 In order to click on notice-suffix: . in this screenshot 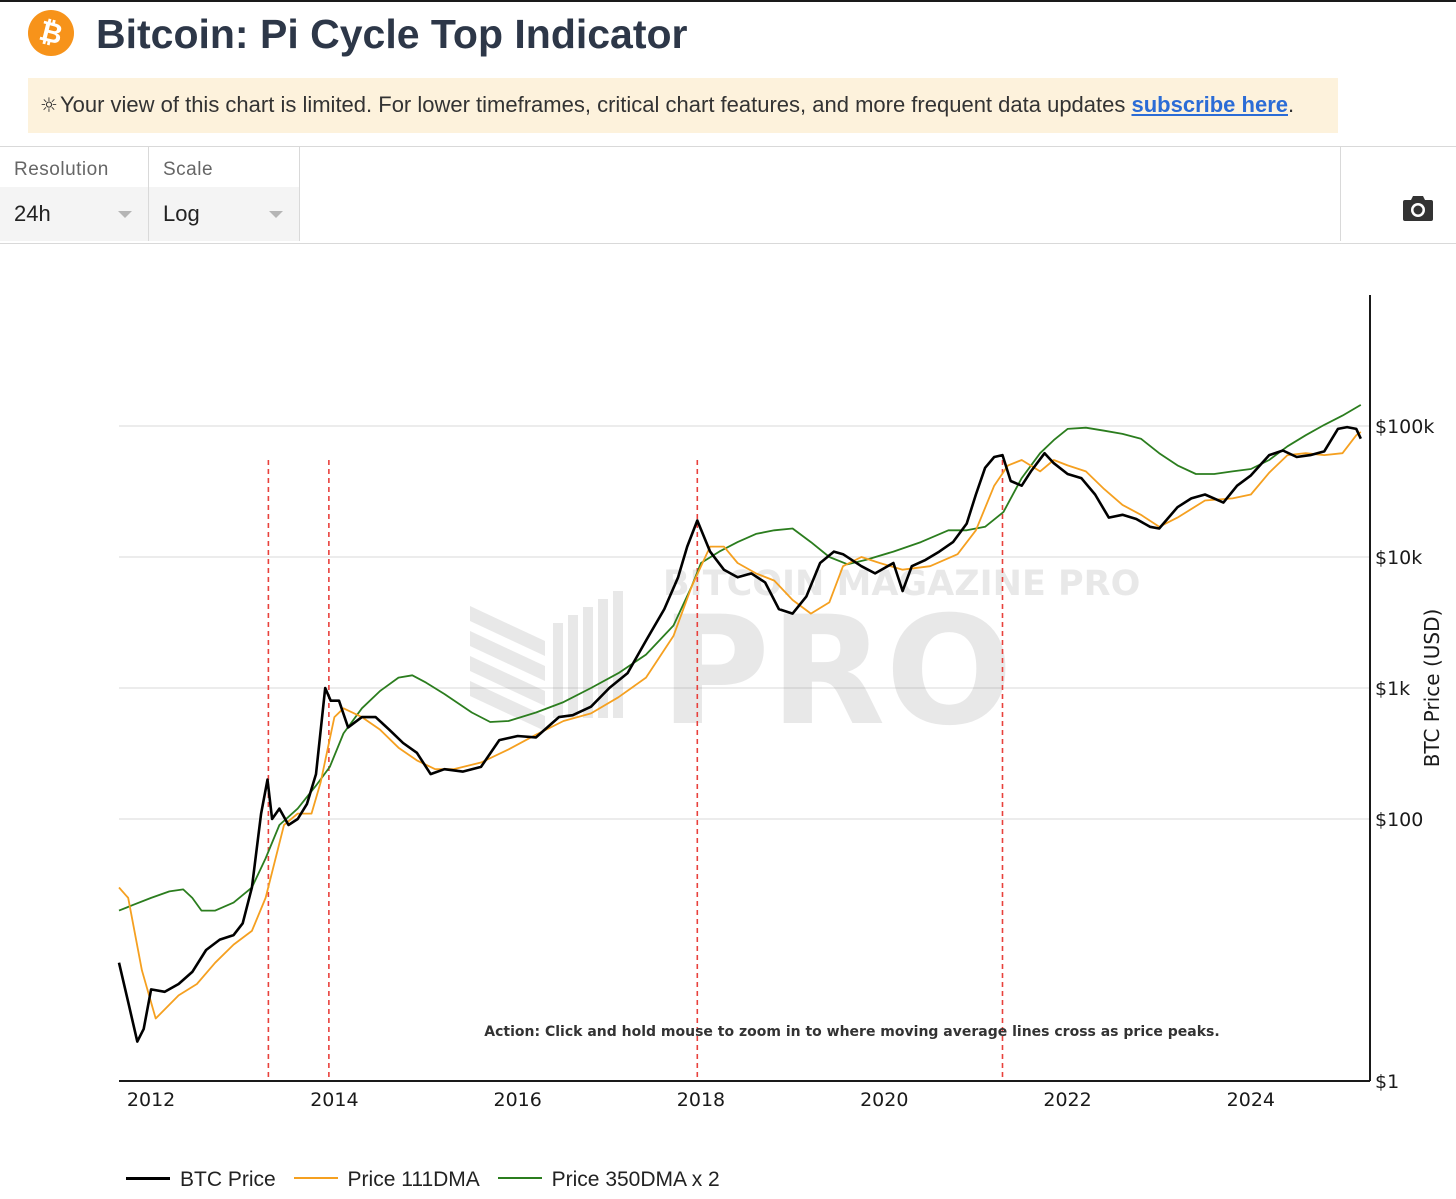, I will do `click(1291, 104)`.